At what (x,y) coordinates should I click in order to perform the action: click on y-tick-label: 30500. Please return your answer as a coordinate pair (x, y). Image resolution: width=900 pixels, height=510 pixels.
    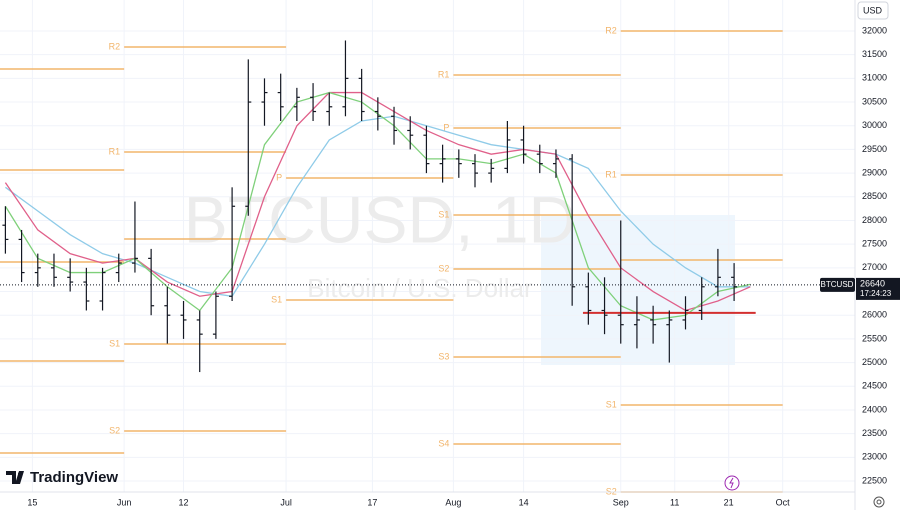
    Looking at the image, I should click on (874, 101).